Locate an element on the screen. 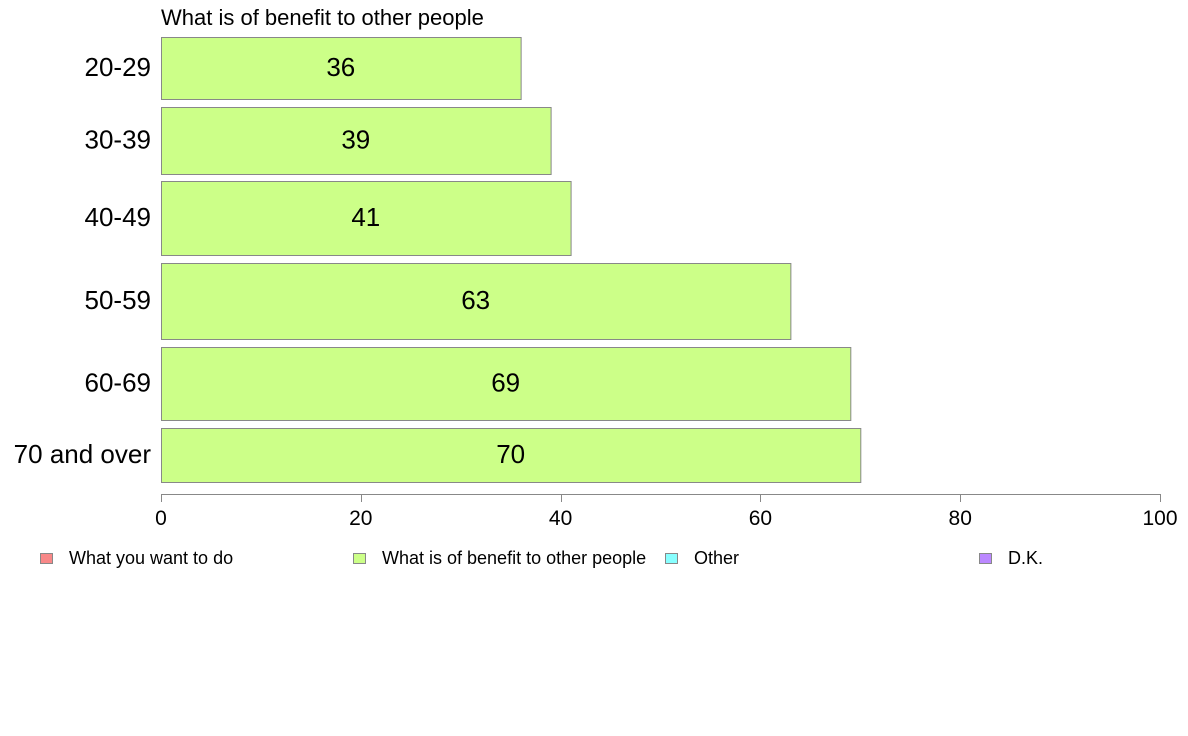 This screenshot has width=1188, height=736. value-label: 70 is located at coordinates (510, 454).